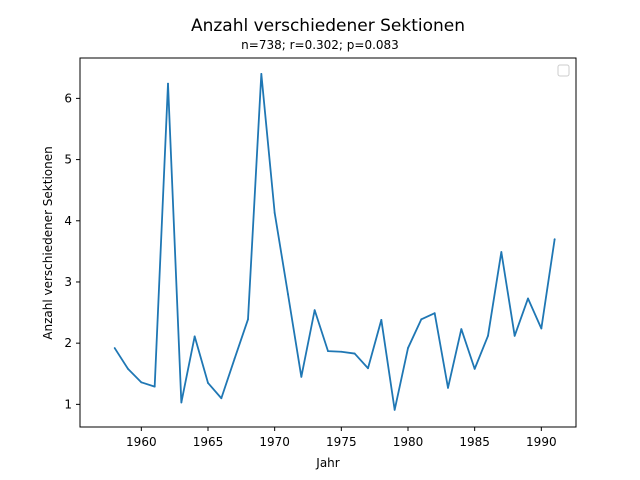  Describe the element at coordinates (48, 242) in the screenshot. I see `y-axis-label: Anzahl verschiedener Sektionen` at that location.